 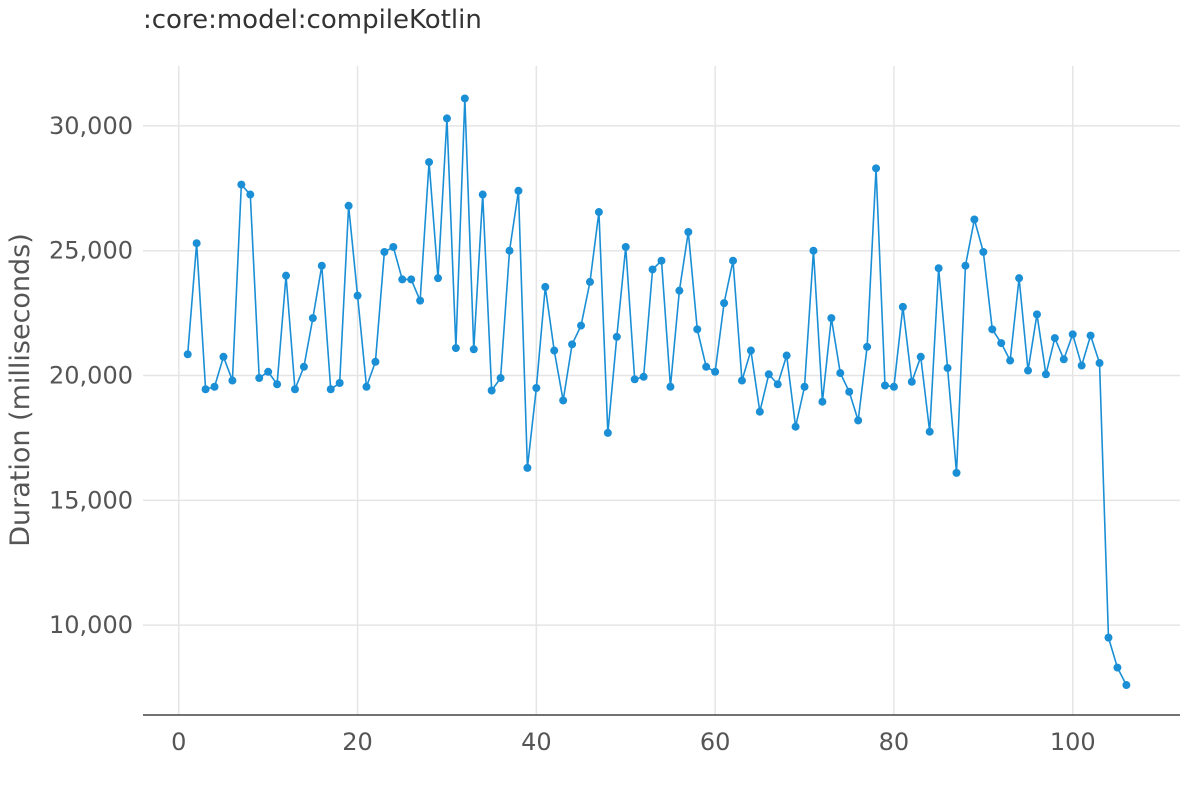 I want to click on y-tick-label: 10,000, so click(x=91, y=625).